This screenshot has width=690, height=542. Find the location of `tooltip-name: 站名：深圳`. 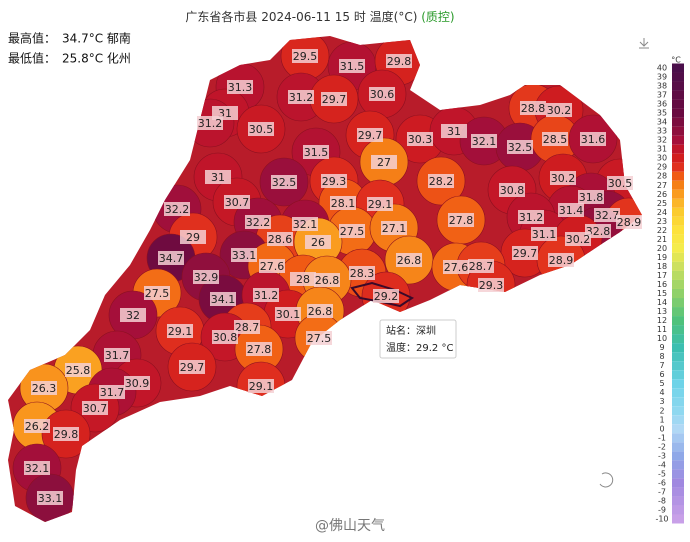

tooltip-name: 站名：深圳 is located at coordinates (411, 330).